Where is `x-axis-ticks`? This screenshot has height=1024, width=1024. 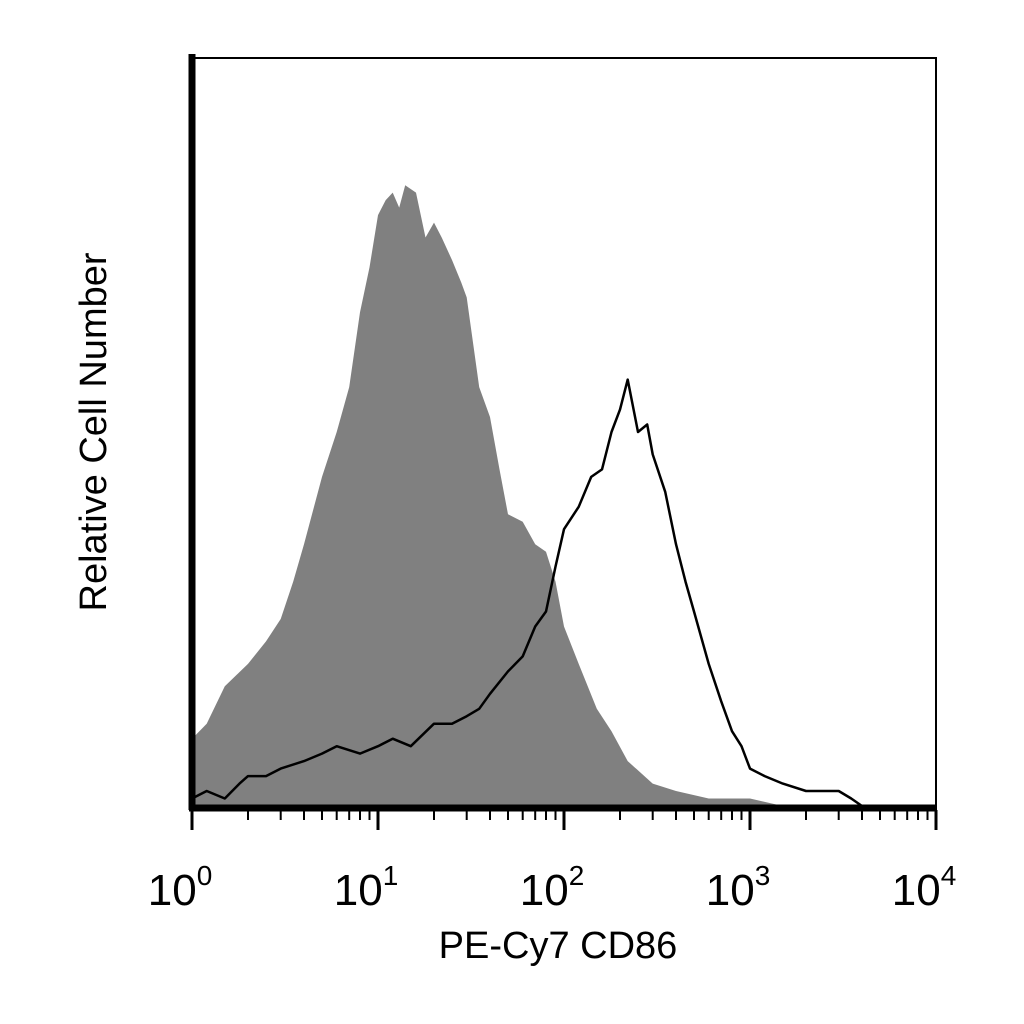 x-axis-ticks is located at coordinates (564, 820).